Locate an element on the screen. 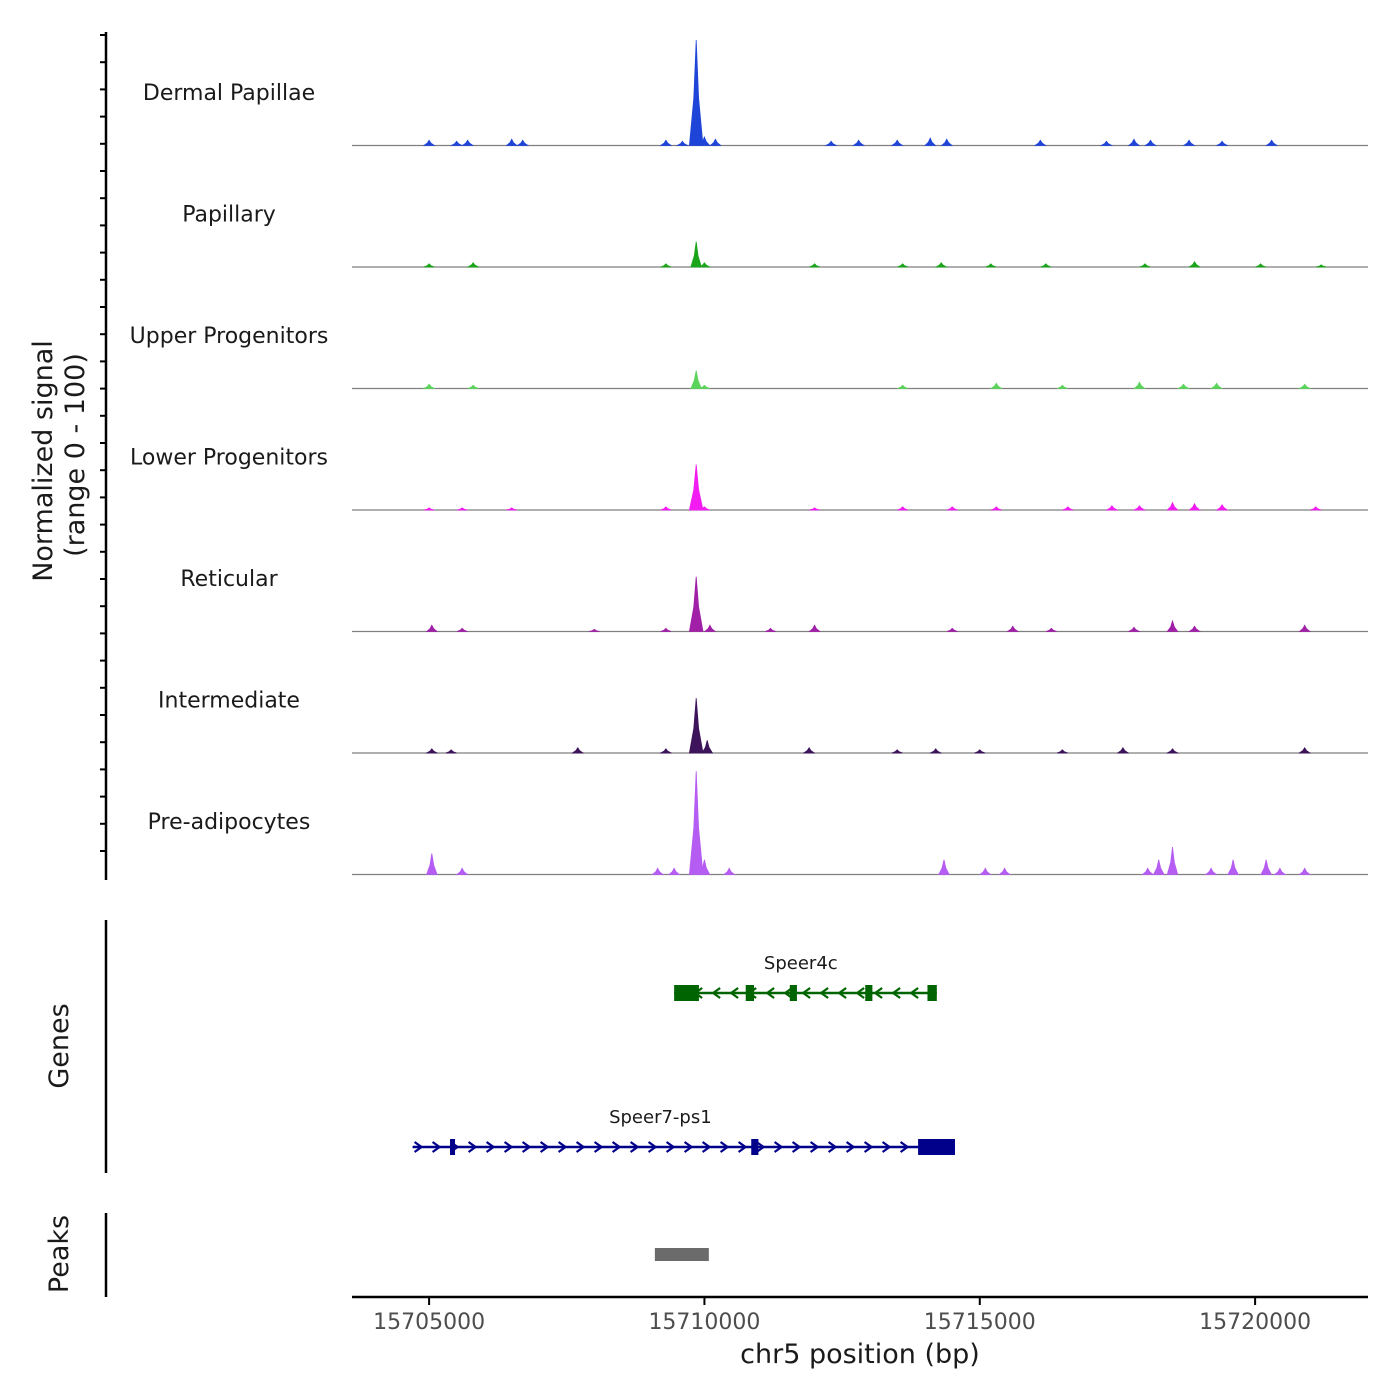  x-tick-label: 15710000 is located at coordinates (704, 1322).